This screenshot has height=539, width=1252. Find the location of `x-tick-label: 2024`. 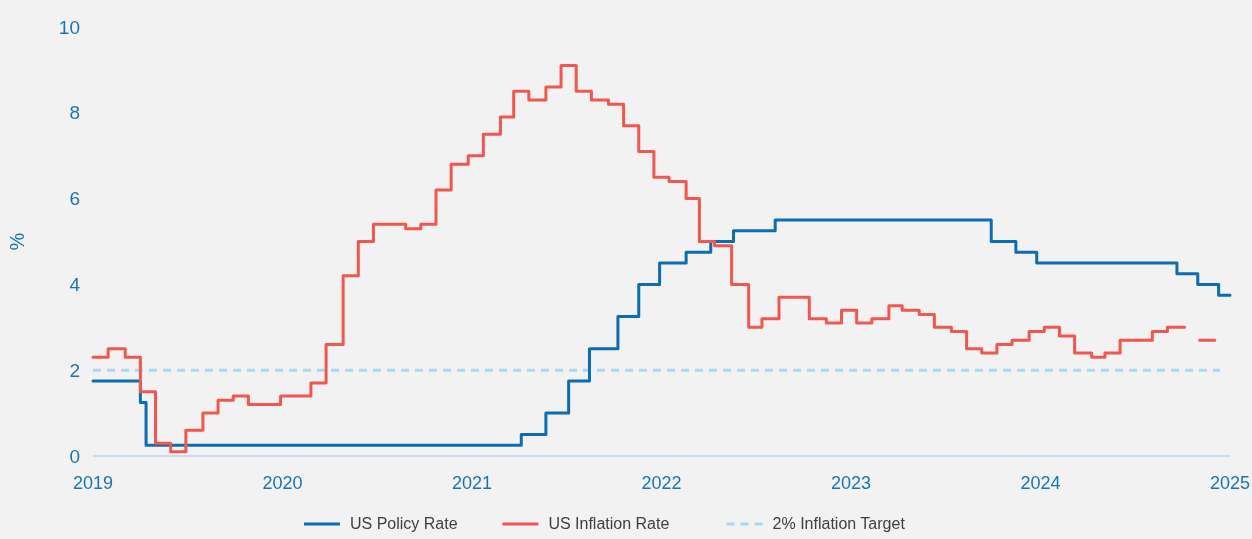

x-tick-label: 2024 is located at coordinates (1040, 483).